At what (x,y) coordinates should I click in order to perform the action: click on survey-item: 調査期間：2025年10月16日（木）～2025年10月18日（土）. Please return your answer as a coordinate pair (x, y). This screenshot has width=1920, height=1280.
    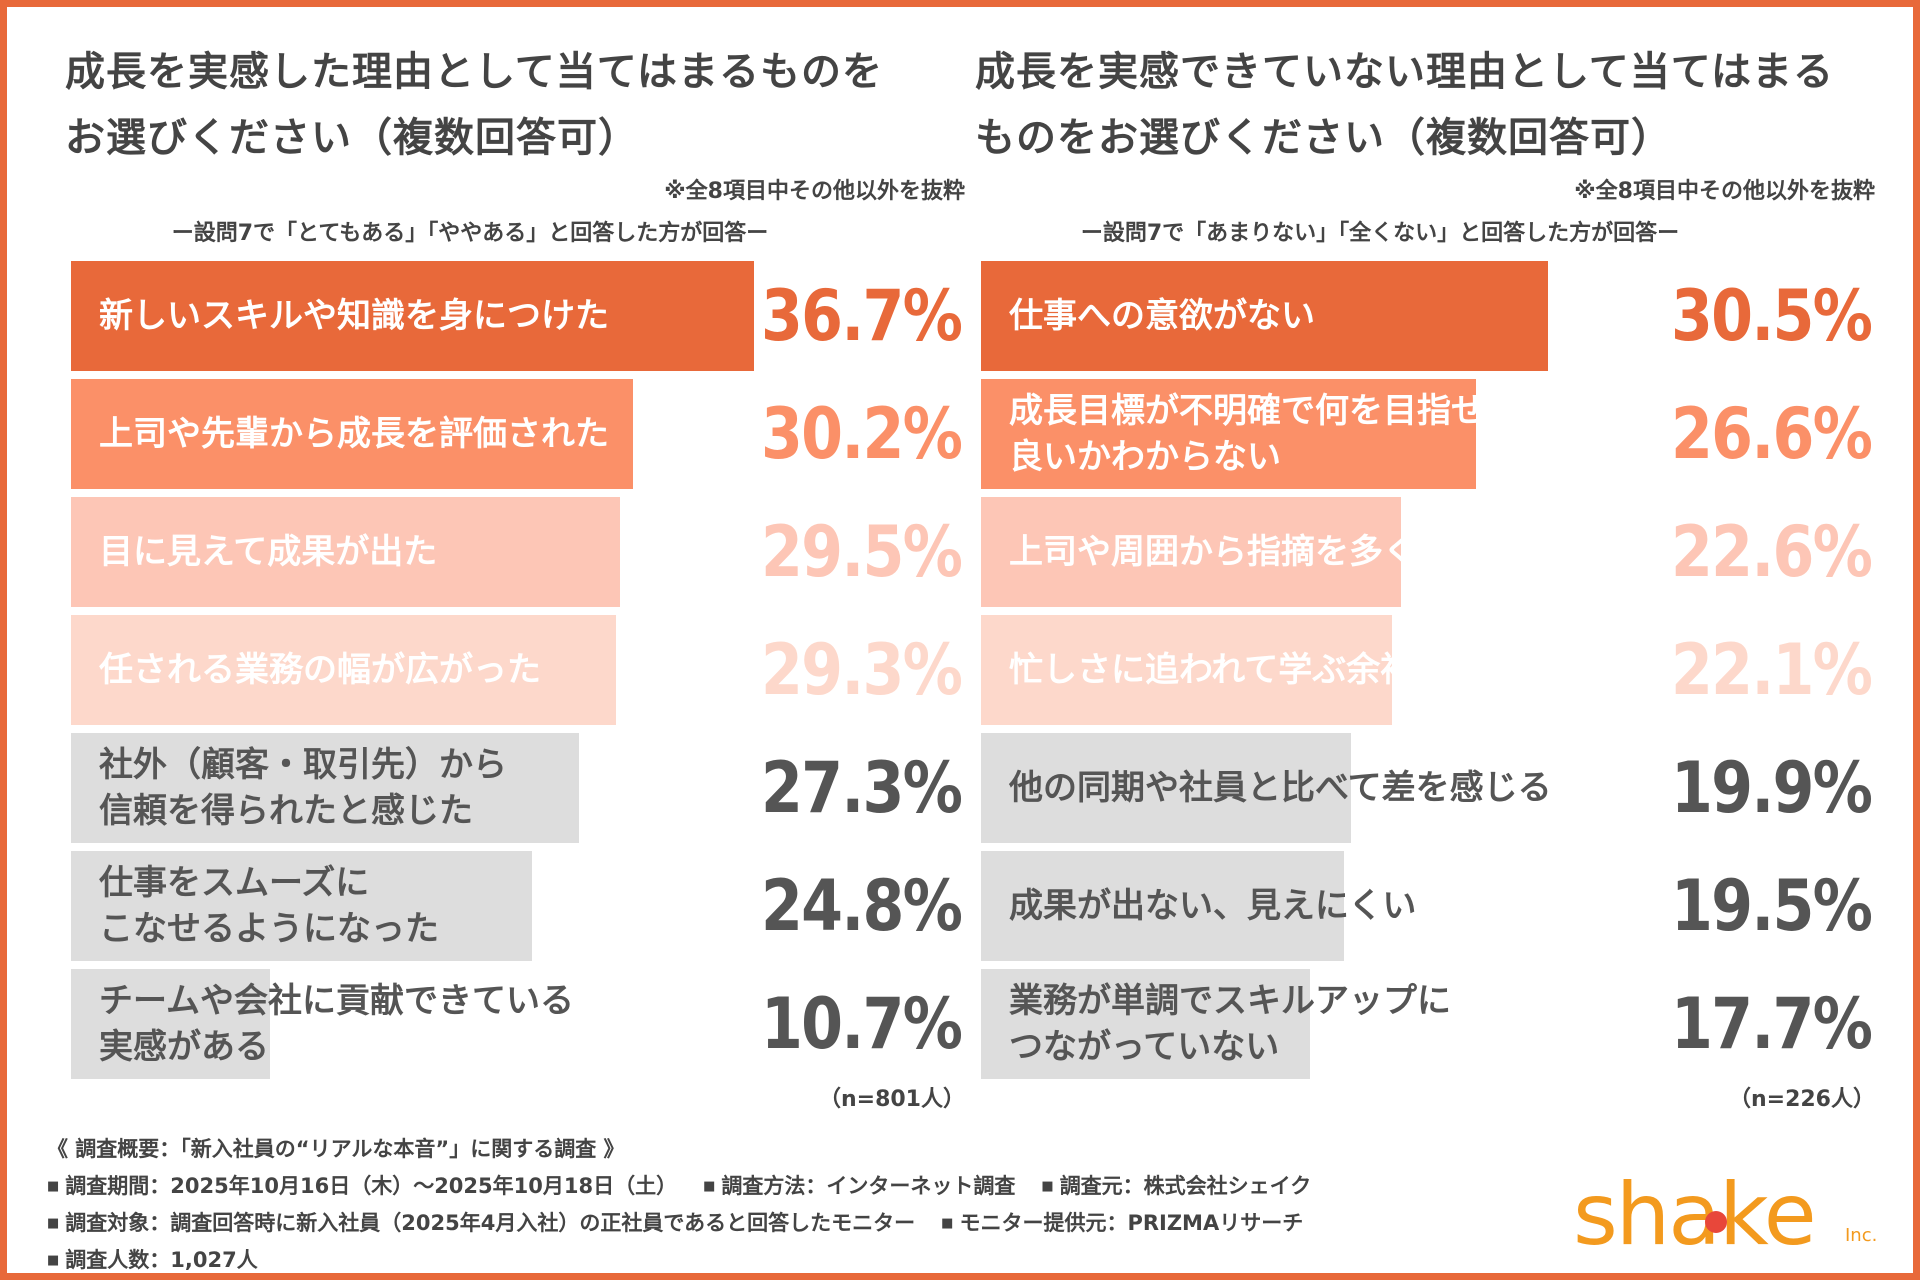
    Looking at the image, I should click on (362, 1186).